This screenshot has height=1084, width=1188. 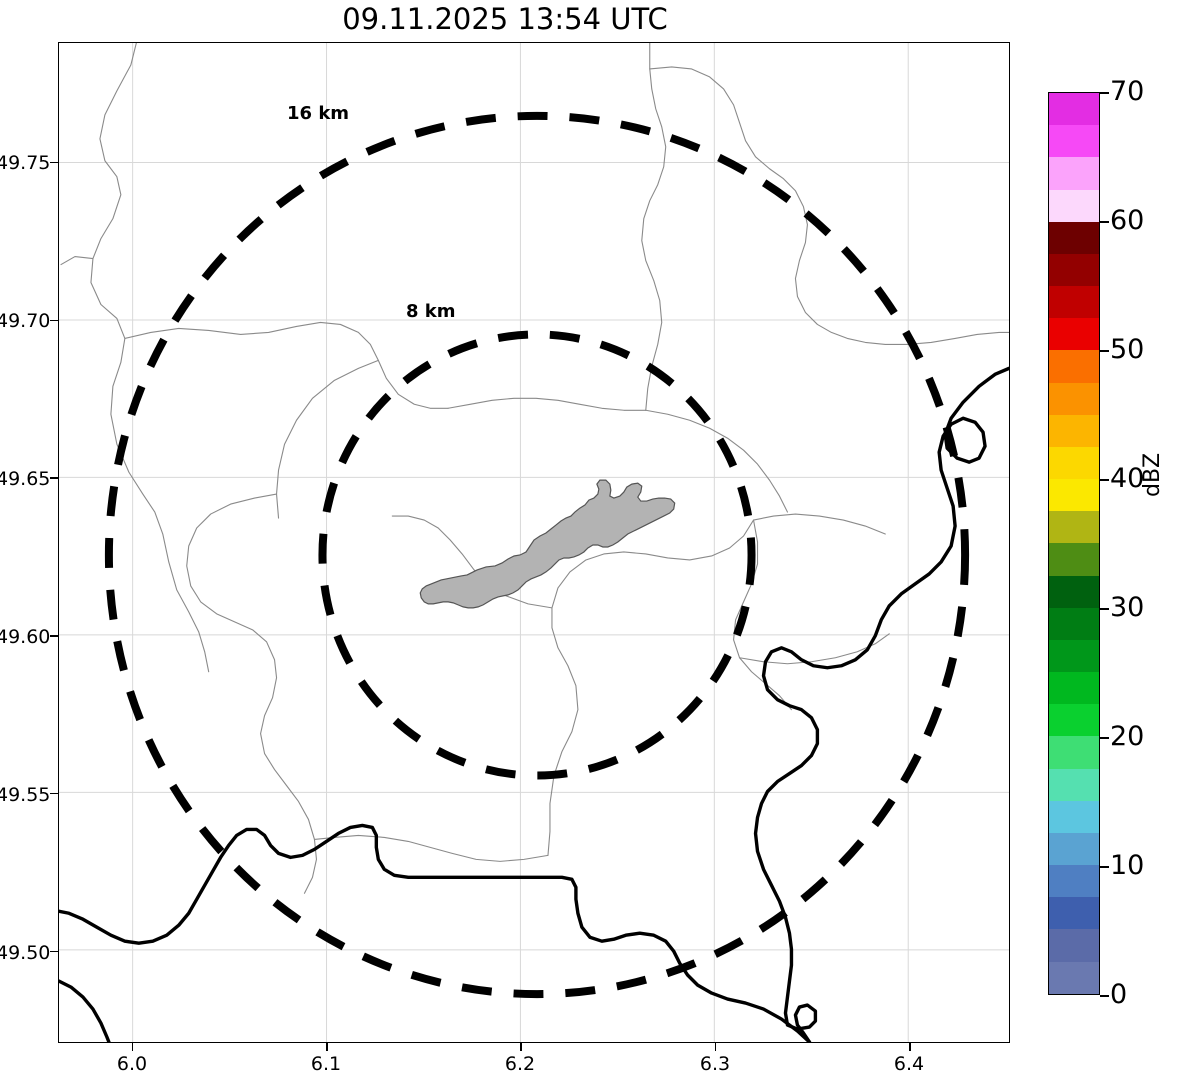 I want to click on colorbar-tick-label: 0, so click(x=1119, y=994).